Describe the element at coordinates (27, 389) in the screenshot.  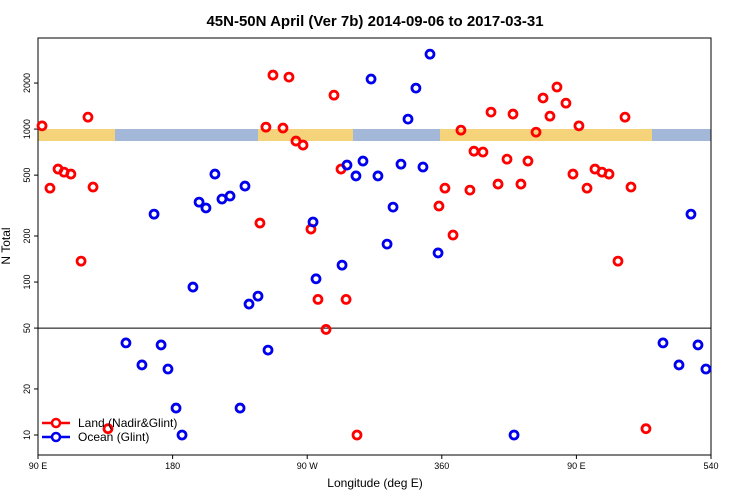
I see `y-tick-label: 20` at that location.